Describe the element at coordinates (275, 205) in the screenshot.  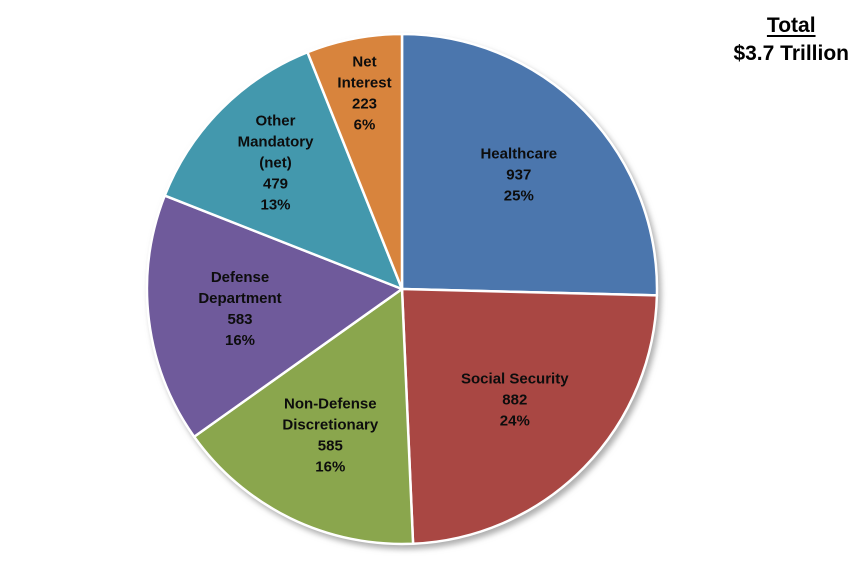
I see `pie-slice-label-other-mandatory-net-line-4: 13%` at that location.